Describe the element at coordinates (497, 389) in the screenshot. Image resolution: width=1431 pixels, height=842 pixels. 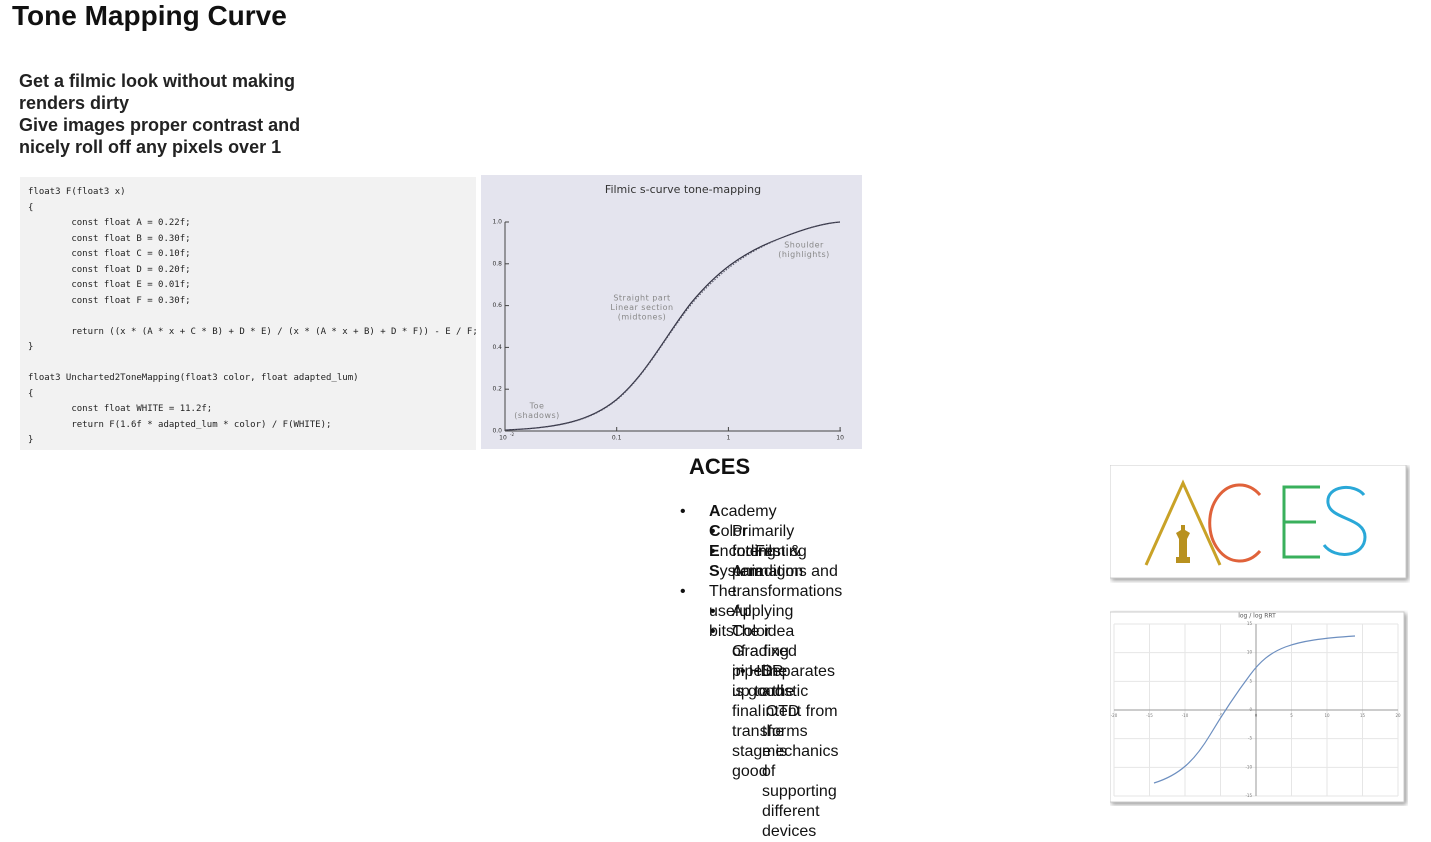
I see `y-tick-label: 0.2` at that location.